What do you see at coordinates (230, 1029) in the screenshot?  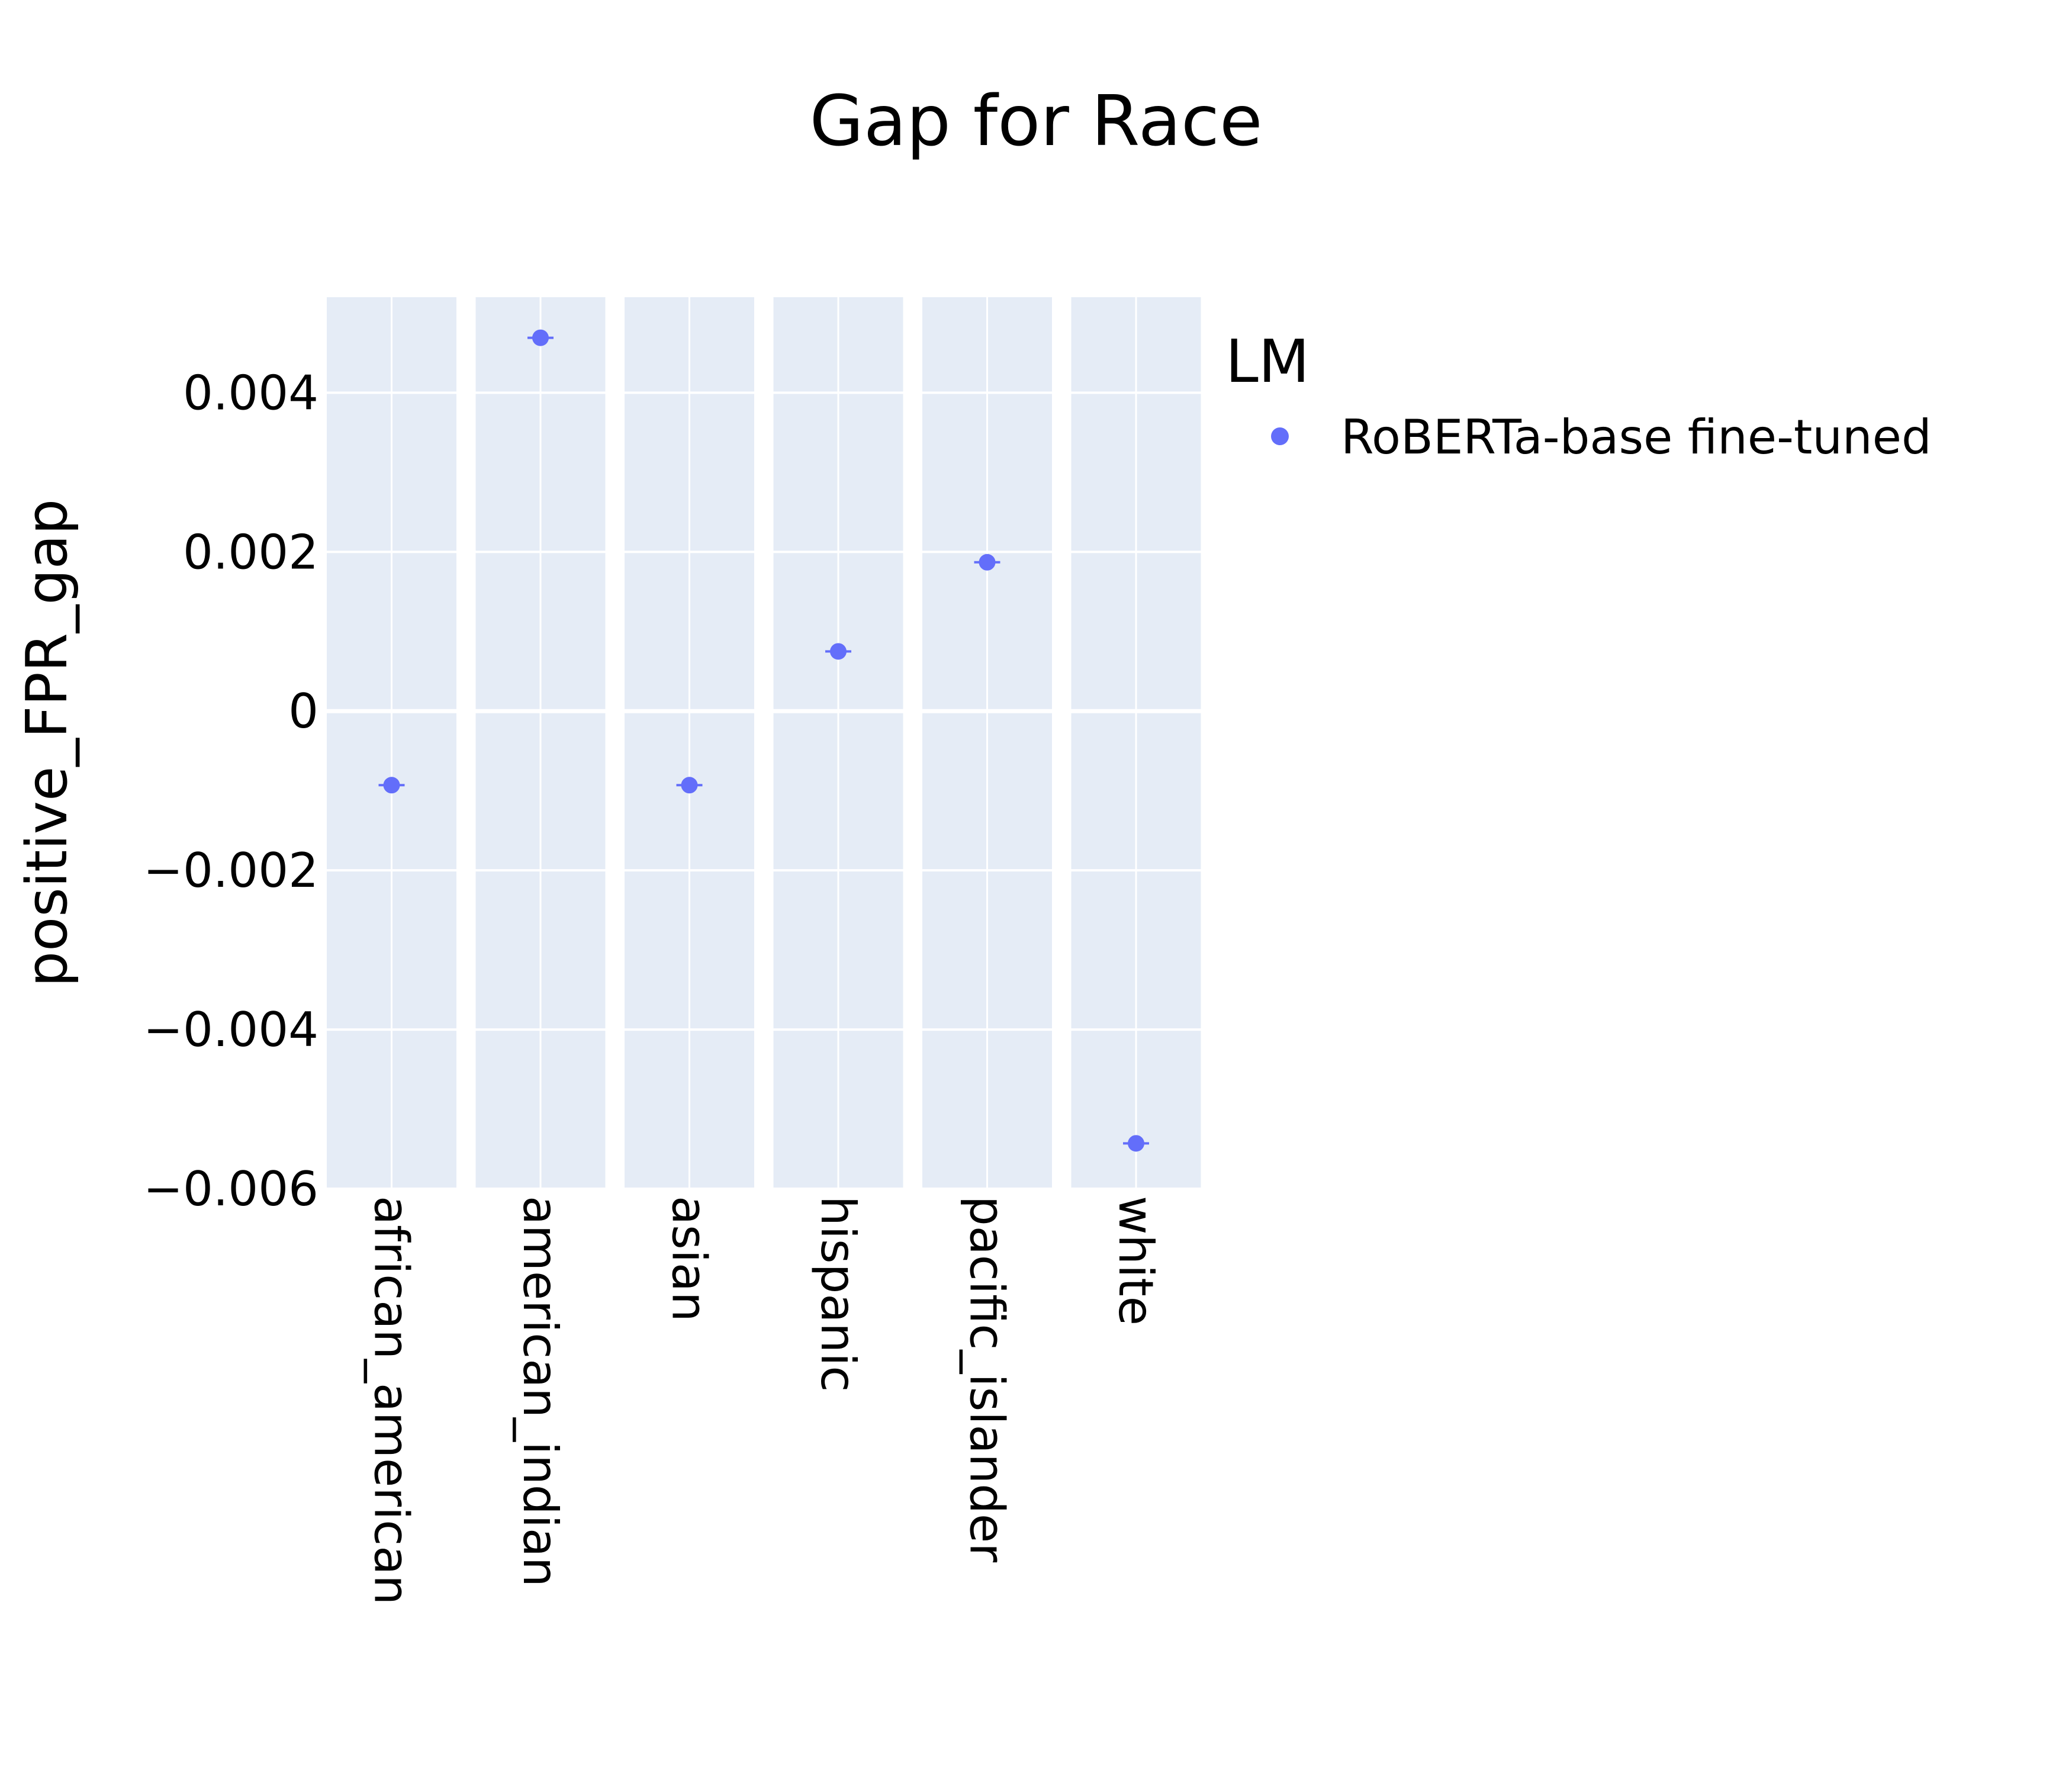 I see `y-tick-label: −0.004` at bounding box center [230, 1029].